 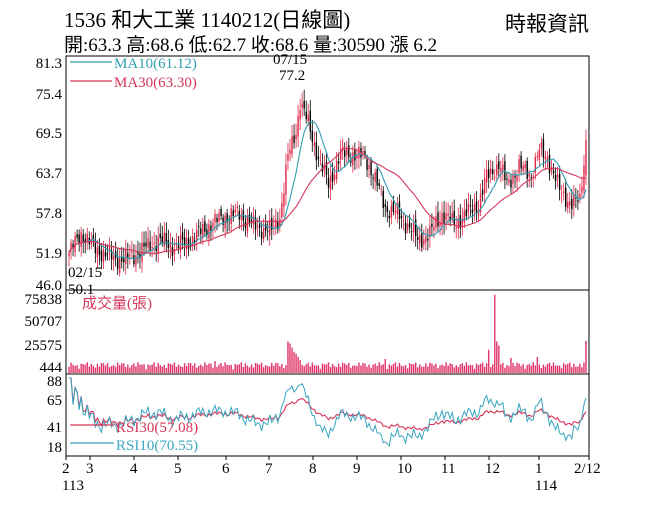 I want to click on data-source: 時報資訊, so click(x=547, y=24).